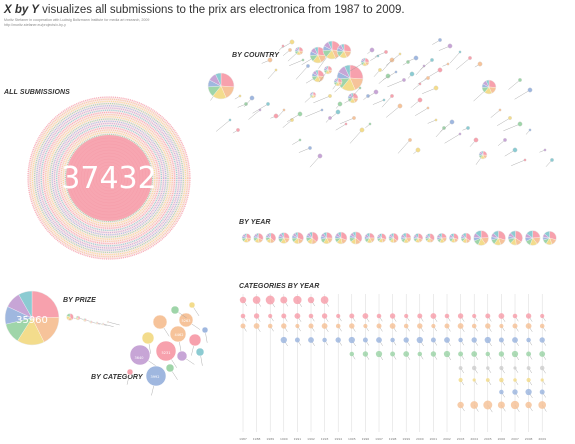 This screenshot has width=575, height=444. Describe the element at coordinates (434, 439) in the screenshot. I see `year-tick-label: 2001` at that location.